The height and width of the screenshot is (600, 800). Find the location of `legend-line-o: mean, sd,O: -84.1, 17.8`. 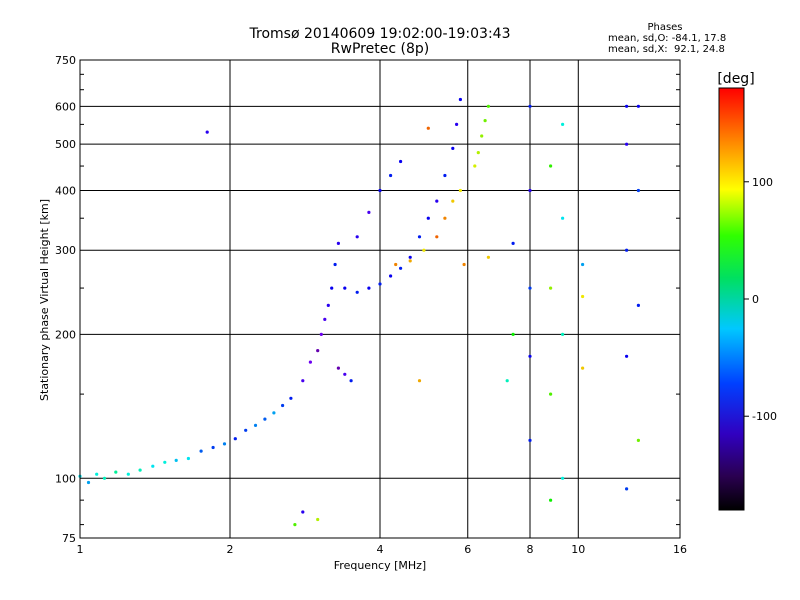

legend-line-o: mean, sd,O: -84.1, 17.8 is located at coordinates (667, 38).